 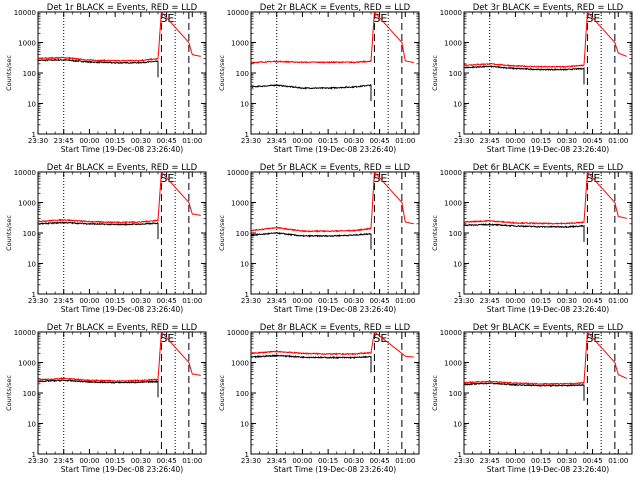 I want to click on panel-title: Det 3r BLACK = Events, RED = LLD, so click(x=548, y=8).